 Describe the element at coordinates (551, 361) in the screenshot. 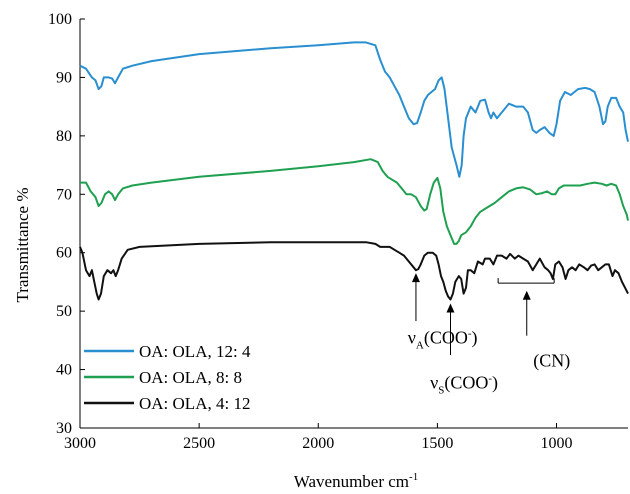

I see `annotation-label-3: (CN)` at that location.